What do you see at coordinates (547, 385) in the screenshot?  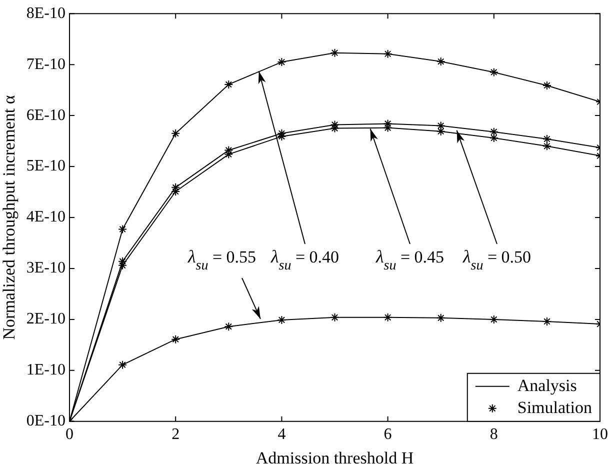 I see `legend-label: Analysis` at bounding box center [547, 385].